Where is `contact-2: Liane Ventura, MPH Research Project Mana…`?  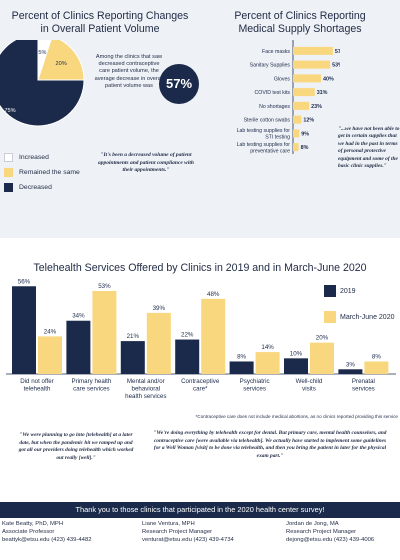
contact-2: Liane Ventura, MPH Research Project Mana… is located at coordinates (188, 532).